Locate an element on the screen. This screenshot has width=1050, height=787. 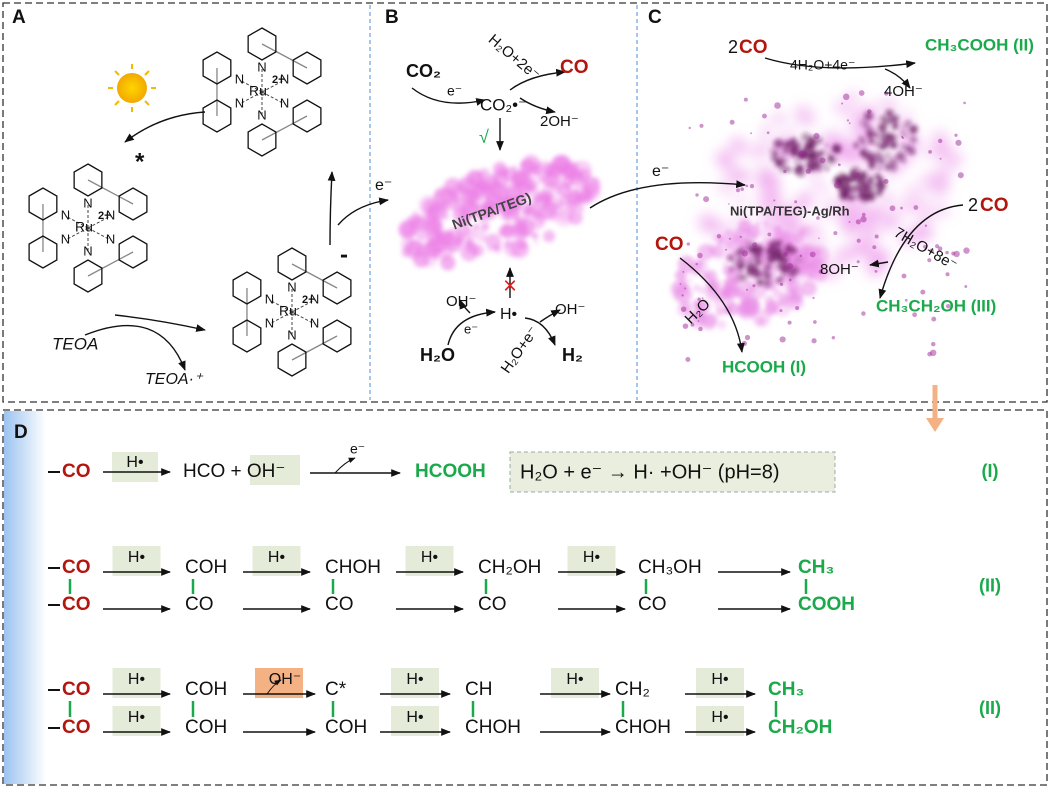
label: CO is located at coordinates (753, 47).